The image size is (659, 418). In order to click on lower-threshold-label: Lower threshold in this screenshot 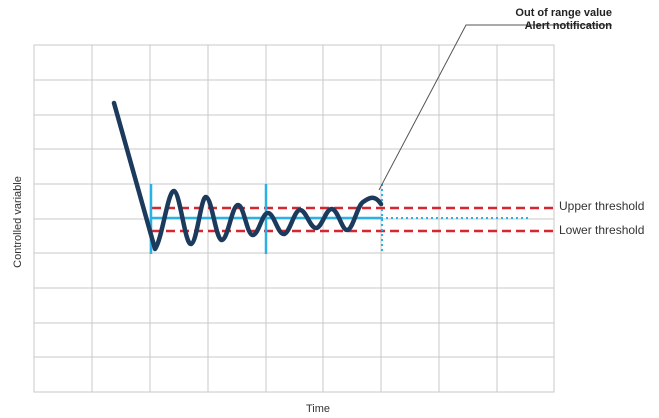, I will do `click(601, 230)`.